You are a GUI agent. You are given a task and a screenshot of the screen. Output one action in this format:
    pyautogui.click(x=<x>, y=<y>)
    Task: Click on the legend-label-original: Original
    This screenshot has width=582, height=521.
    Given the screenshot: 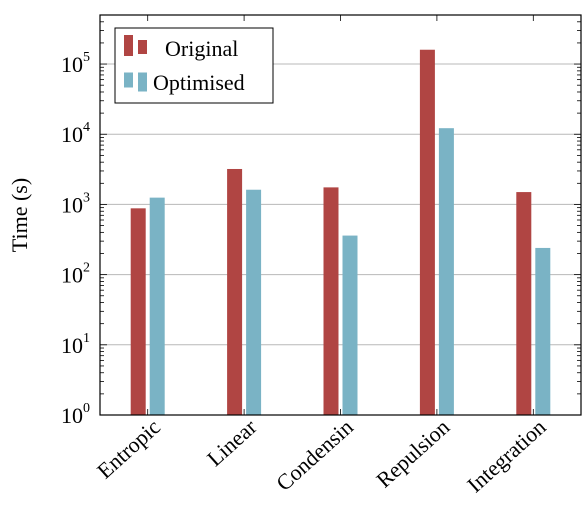 What is the action you would take?
    pyautogui.click(x=201, y=48)
    